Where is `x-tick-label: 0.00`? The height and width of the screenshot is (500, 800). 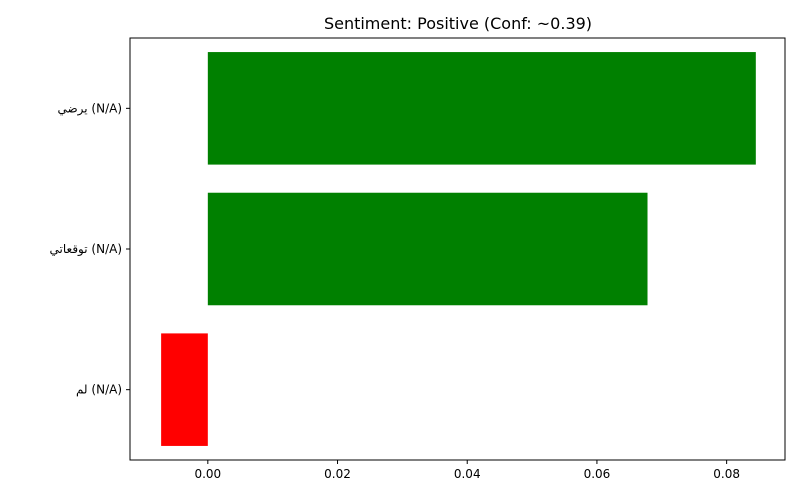 x-tick-label: 0.00 is located at coordinates (207, 474).